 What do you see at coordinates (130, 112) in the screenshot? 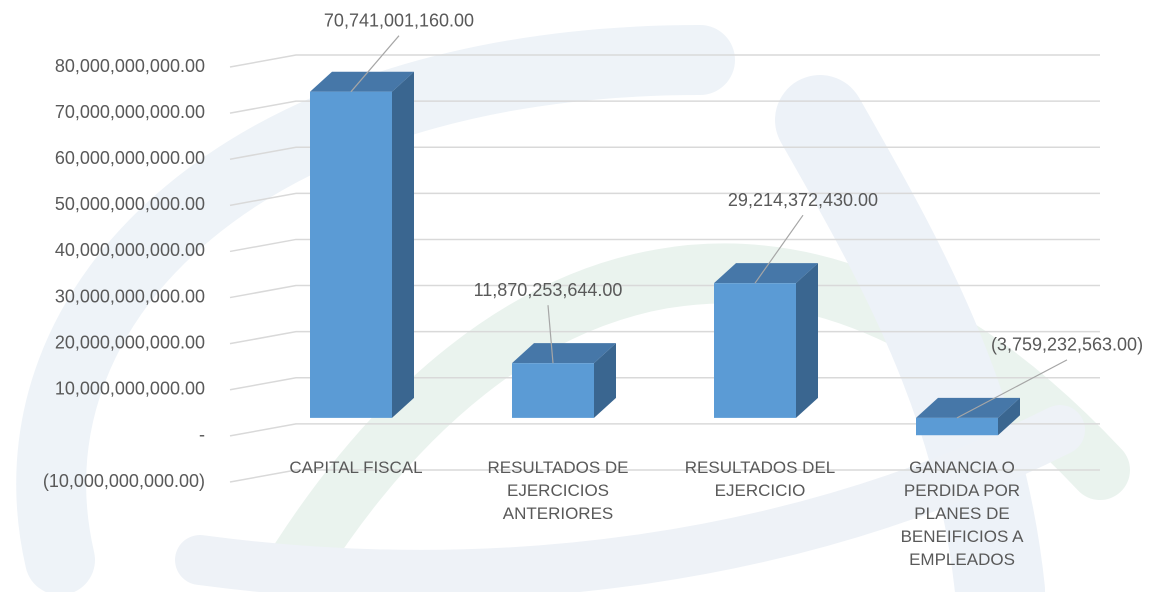
I see `y-tick-label: 70,000,000,000.00` at bounding box center [130, 112].